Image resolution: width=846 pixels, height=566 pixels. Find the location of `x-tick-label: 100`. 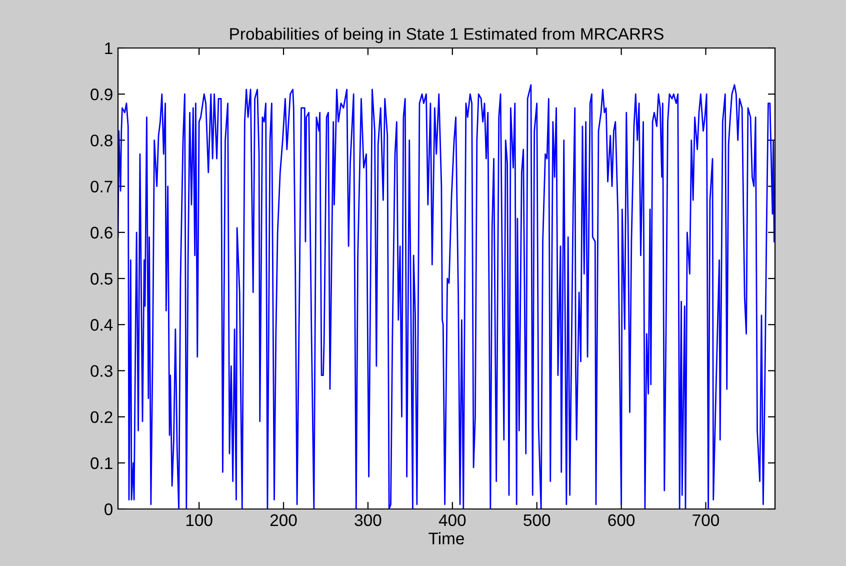

x-tick-label: 100 is located at coordinates (199, 520).